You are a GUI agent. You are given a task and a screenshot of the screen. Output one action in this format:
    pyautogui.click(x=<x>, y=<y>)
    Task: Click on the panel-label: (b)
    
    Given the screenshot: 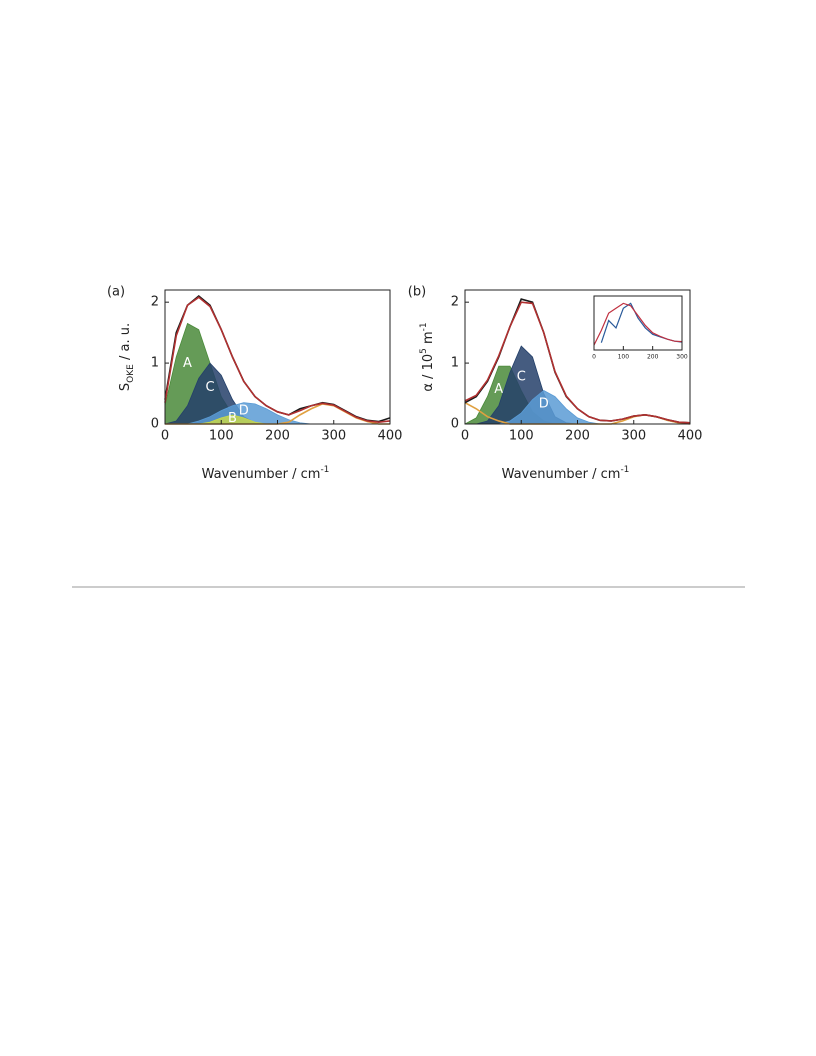 What is the action you would take?
    pyautogui.click(x=417, y=292)
    